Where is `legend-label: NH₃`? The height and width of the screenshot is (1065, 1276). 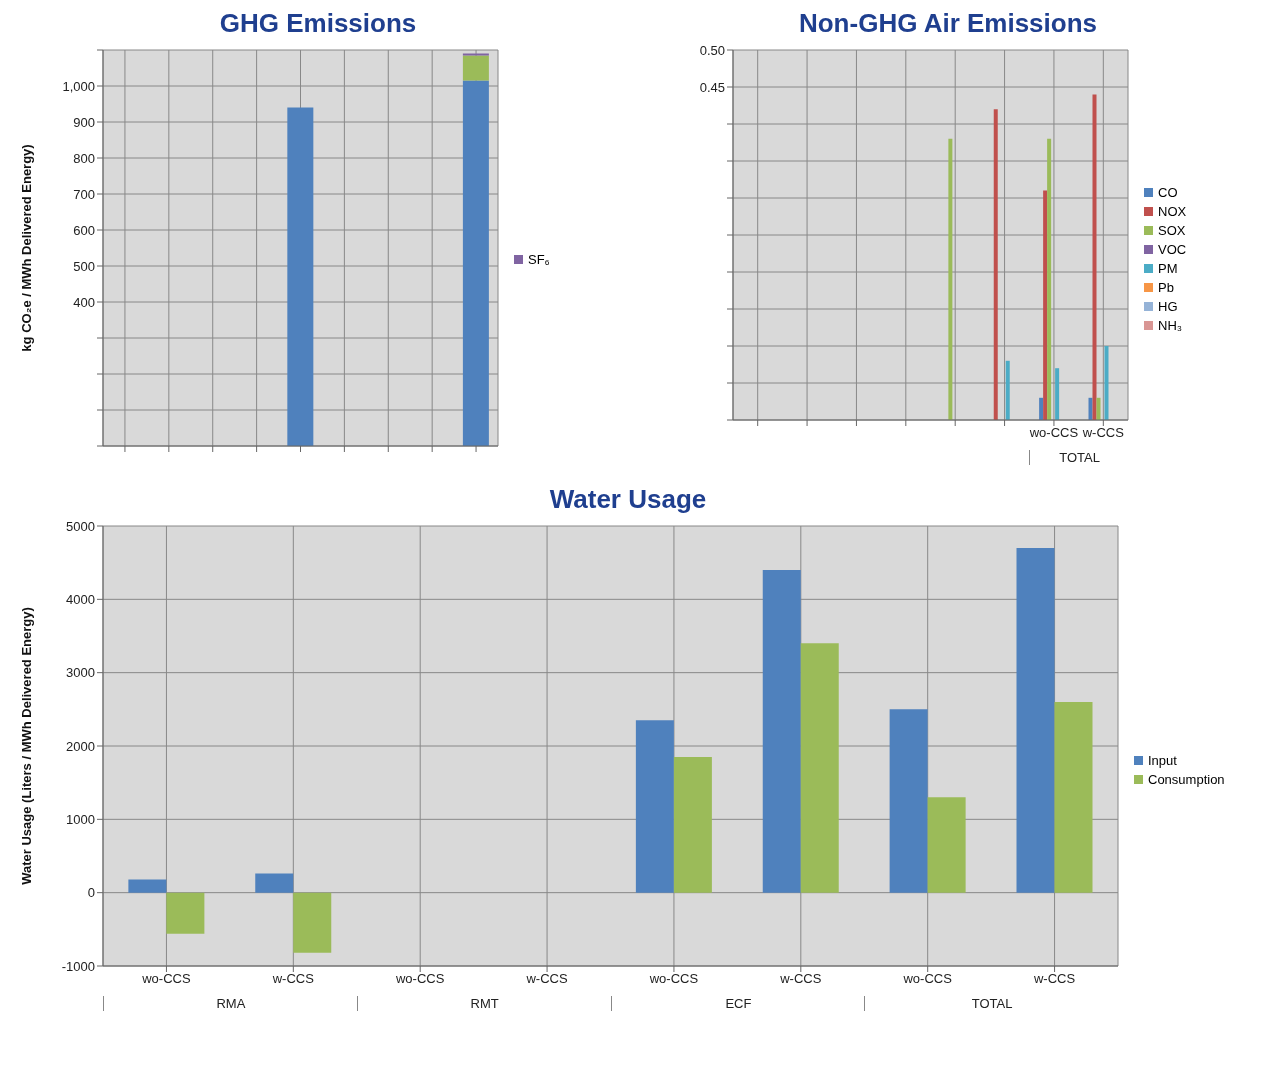 legend-label: NH₃ is located at coordinates (1170, 325).